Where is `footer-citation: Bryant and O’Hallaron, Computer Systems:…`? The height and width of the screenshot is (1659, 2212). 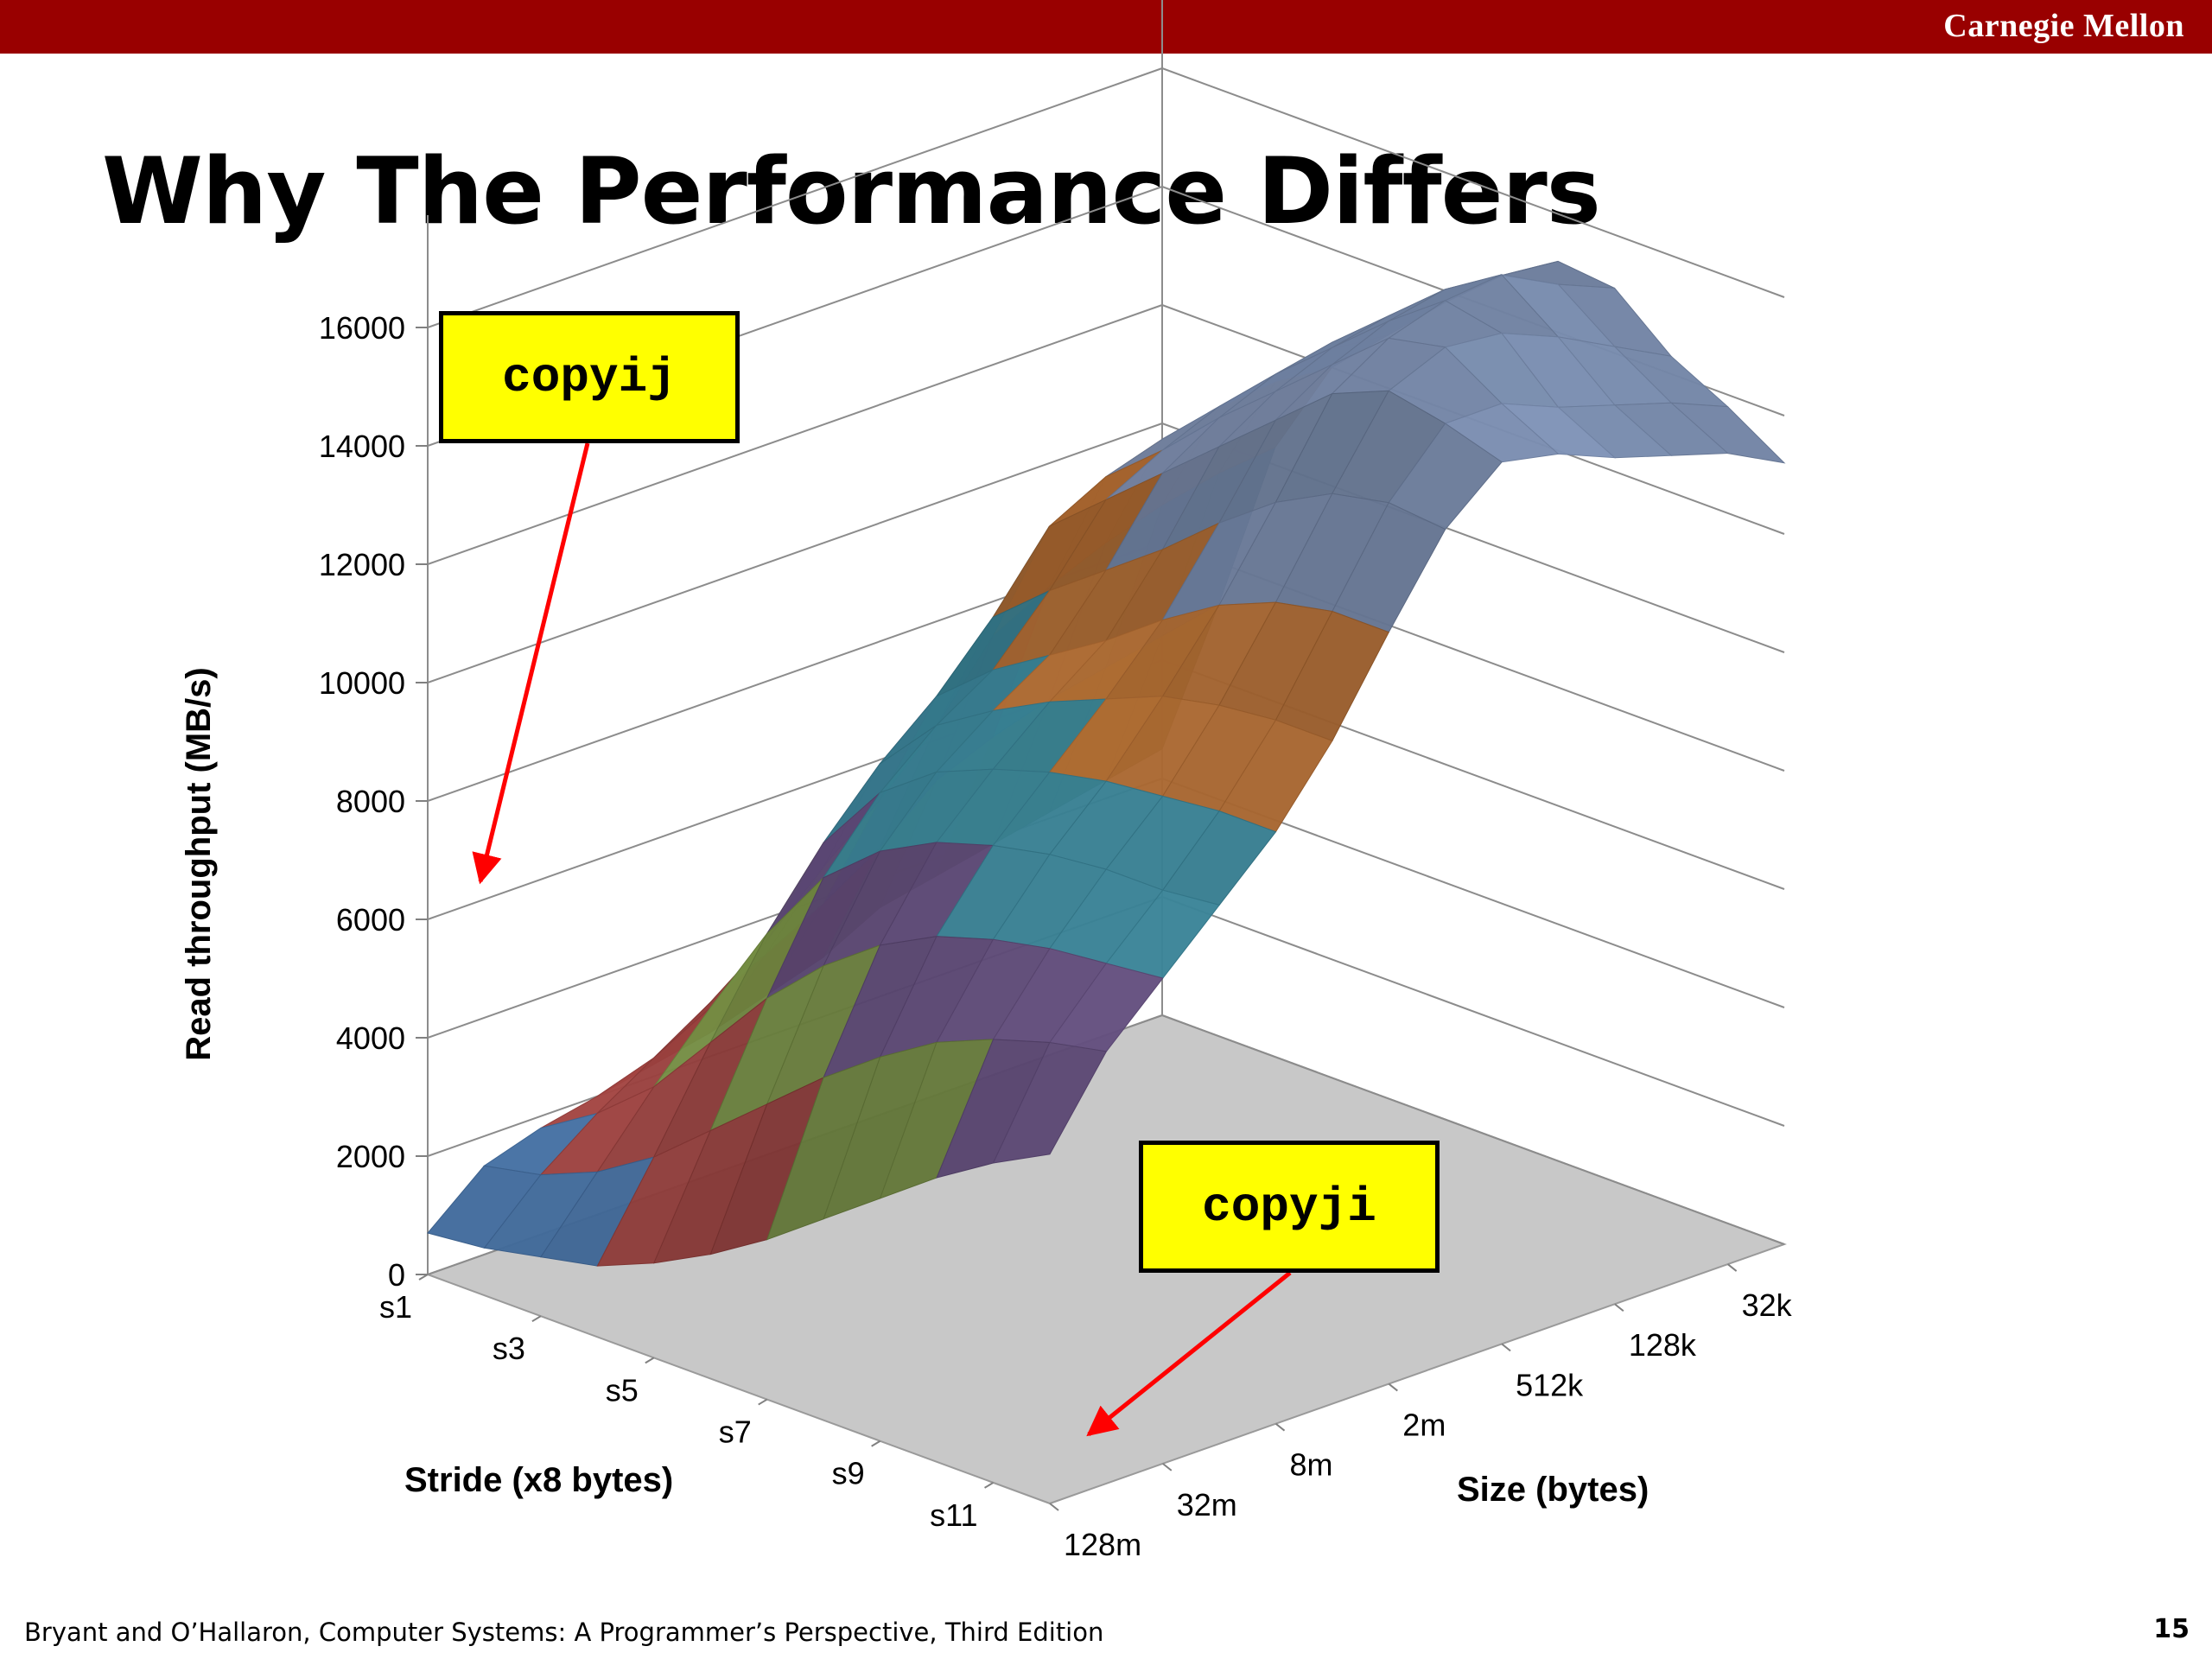
footer-citation: Bryant and O’Hallaron, Computer Systems:… is located at coordinates (564, 1632).